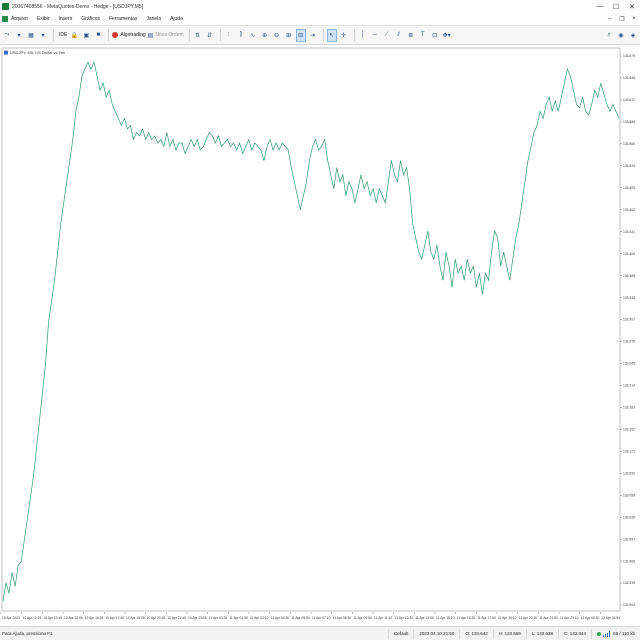  I want to click on time-label: 11 Apr 16:30, so click(466, 618).